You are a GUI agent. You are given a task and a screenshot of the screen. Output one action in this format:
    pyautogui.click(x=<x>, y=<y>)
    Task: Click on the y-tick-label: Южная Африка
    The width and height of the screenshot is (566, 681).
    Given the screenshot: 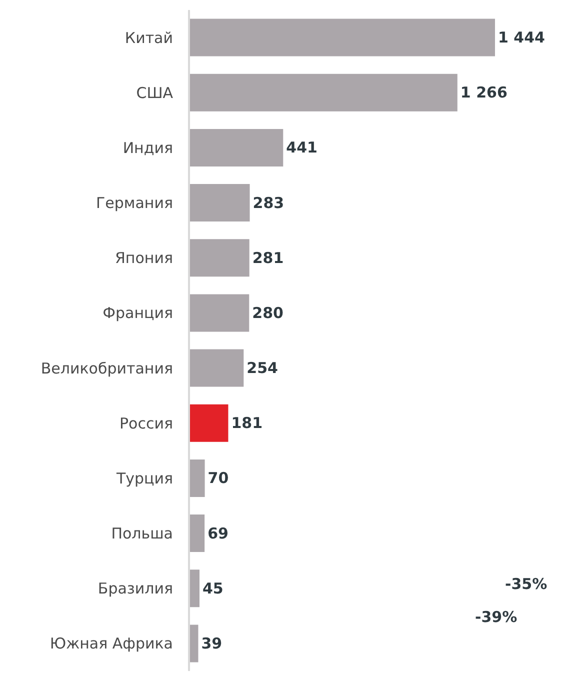 What is the action you would take?
    pyautogui.click(x=111, y=643)
    